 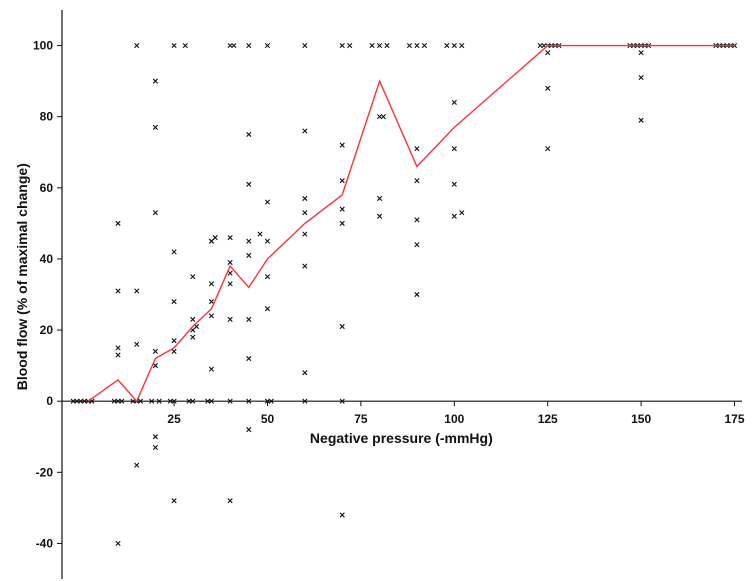 What do you see at coordinates (174, 419) in the screenshot?
I see `x-tick-label: 25` at bounding box center [174, 419].